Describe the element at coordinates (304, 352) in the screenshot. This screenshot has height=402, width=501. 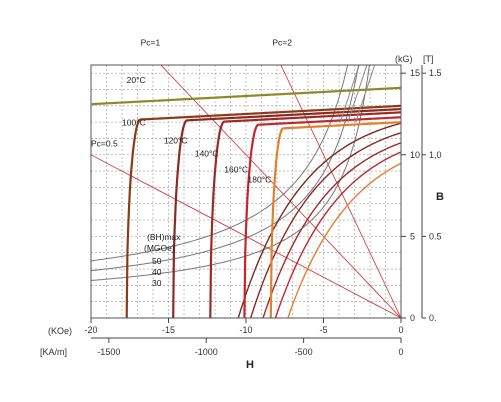
I see `x-tick-label-kam: -500` at that location.